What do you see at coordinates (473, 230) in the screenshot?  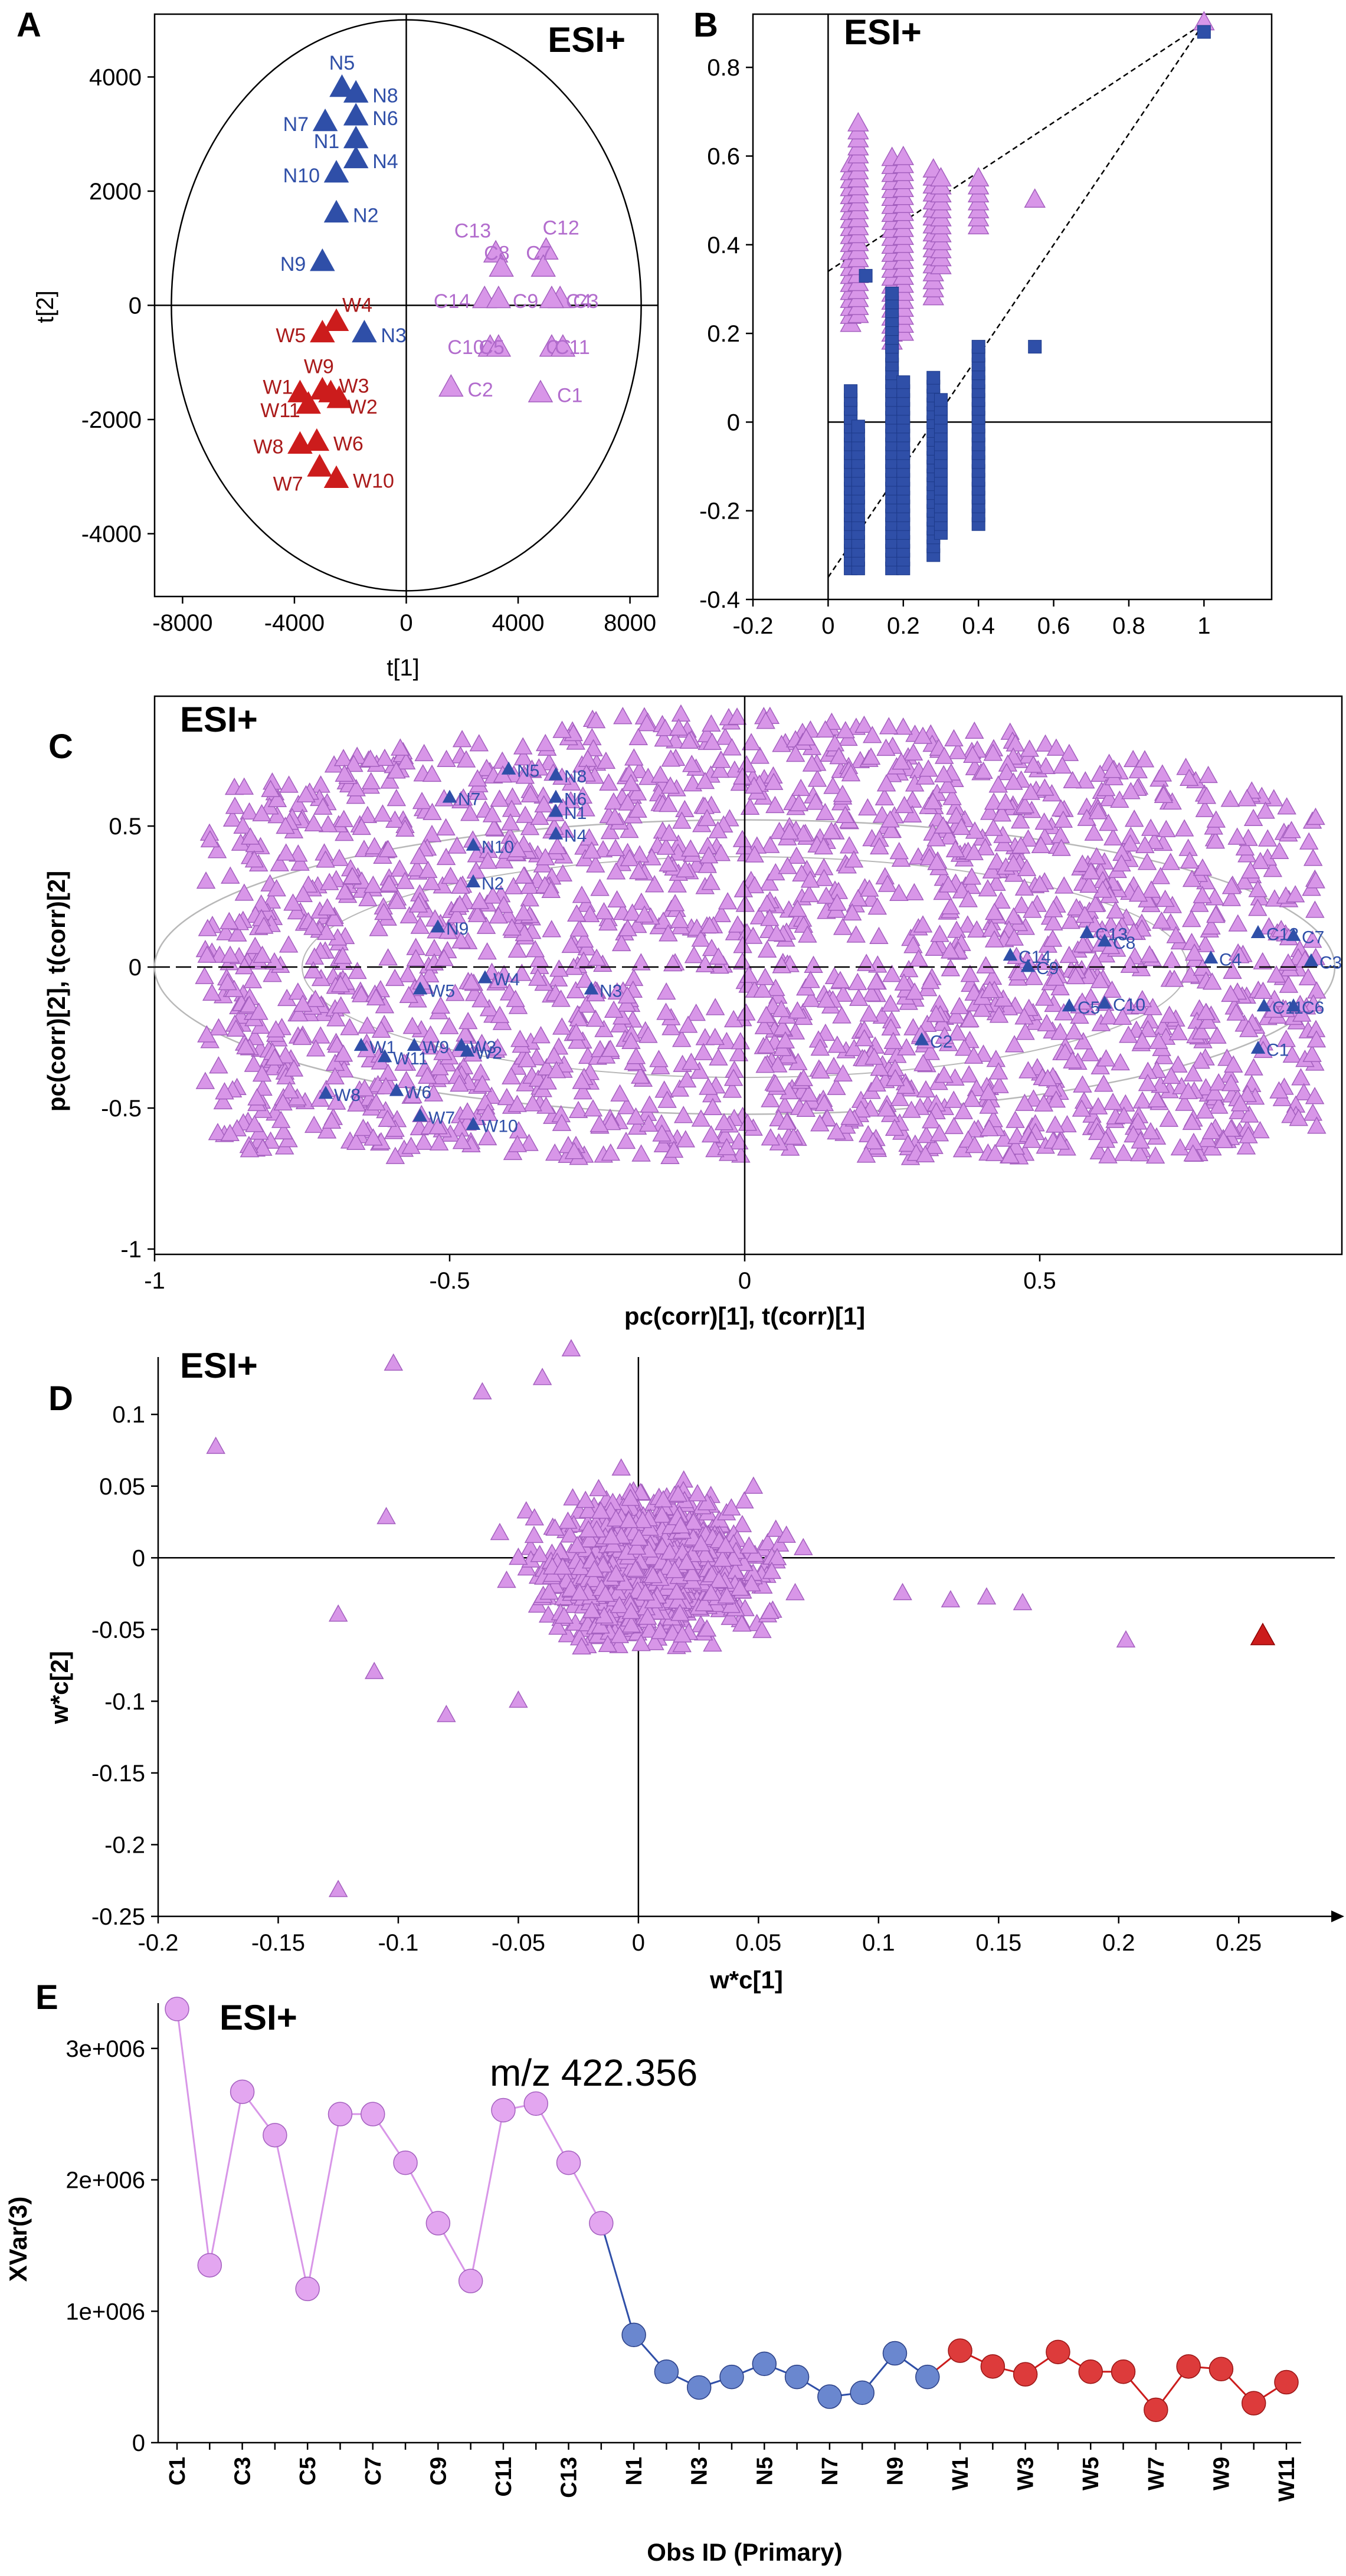 I see `panel-a-label-c13: C13` at bounding box center [473, 230].